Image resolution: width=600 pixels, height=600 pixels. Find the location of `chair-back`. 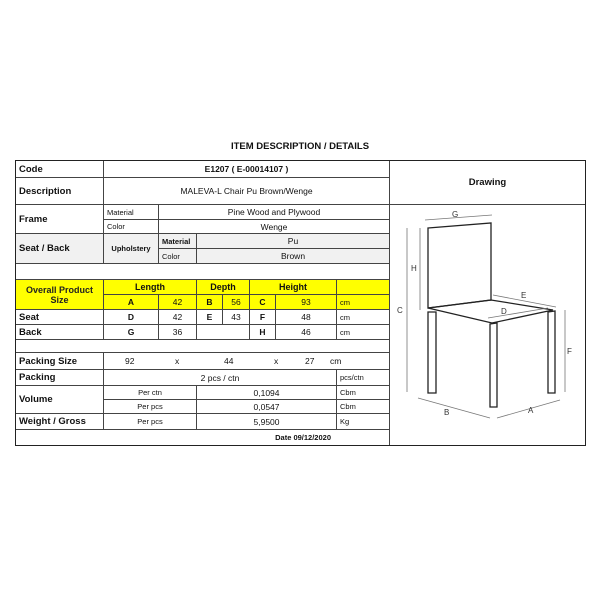

chair-back is located at coordinates (459, 265).